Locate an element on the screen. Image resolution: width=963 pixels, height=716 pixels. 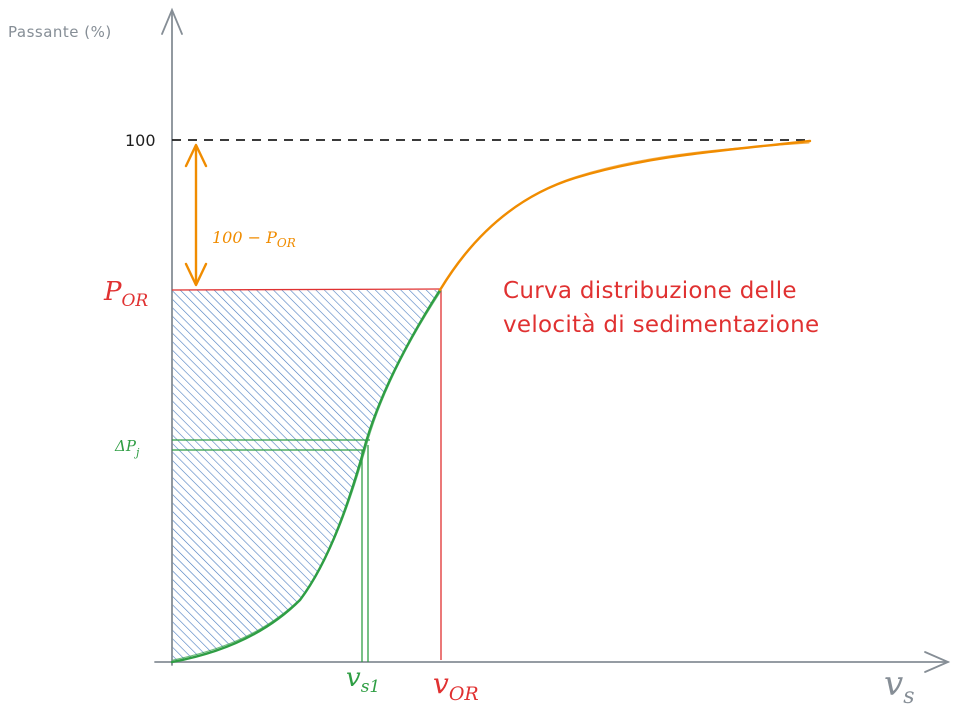
por-horizontal-line is located at coordinates (306, 289).